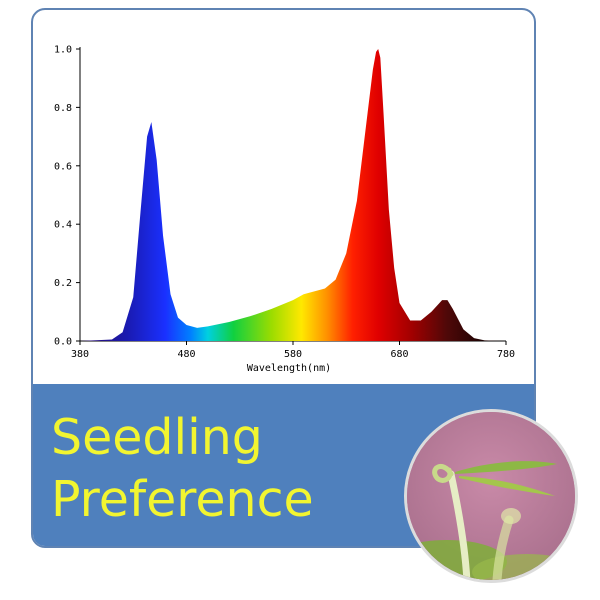  What do you see at coordinates (182, 499) in the screenshot?
I see `title-line-2: Preference` at bounding box center [182, 499].